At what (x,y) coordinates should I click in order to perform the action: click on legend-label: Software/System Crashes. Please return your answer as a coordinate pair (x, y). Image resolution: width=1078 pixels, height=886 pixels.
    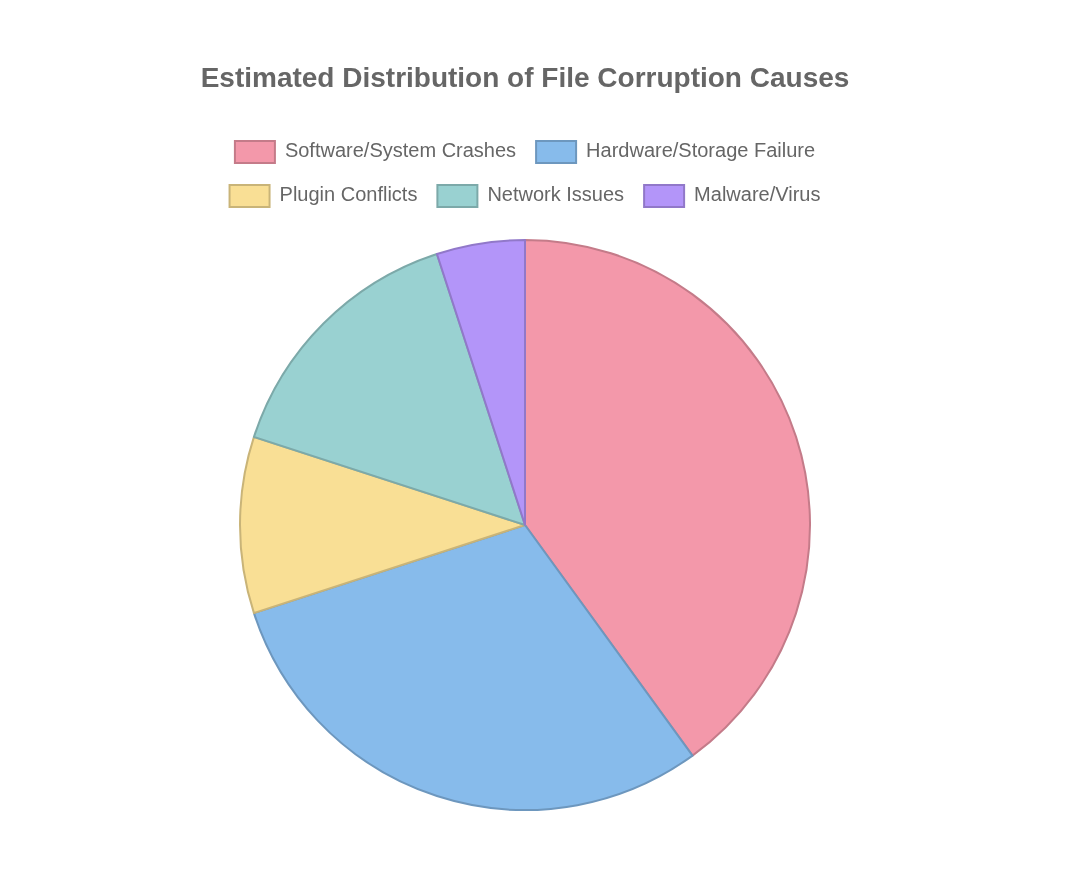
    Looking at the image, I should click on (400, 150).